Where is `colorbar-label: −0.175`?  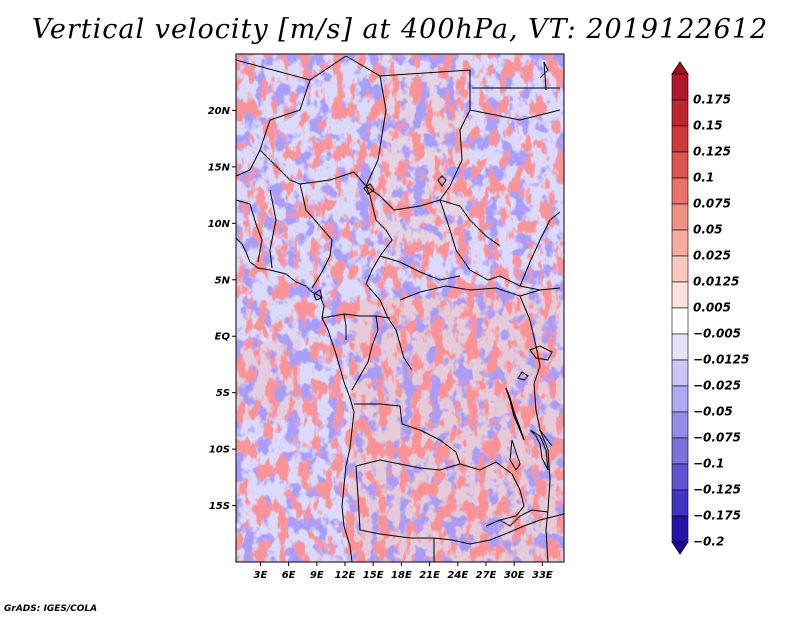
colorbar-label: −0.175 is located at coordinates (717, 516).